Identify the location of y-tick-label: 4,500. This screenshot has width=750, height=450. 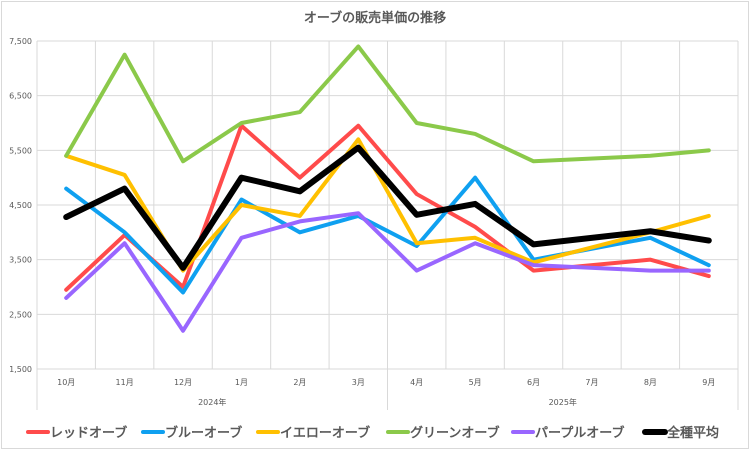
(20, 205).